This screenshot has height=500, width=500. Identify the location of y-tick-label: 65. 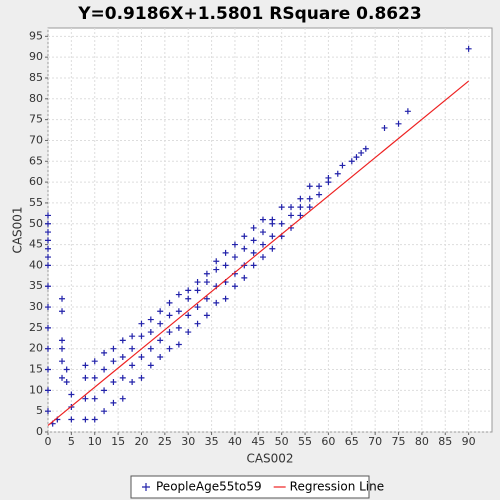
(36, 160).